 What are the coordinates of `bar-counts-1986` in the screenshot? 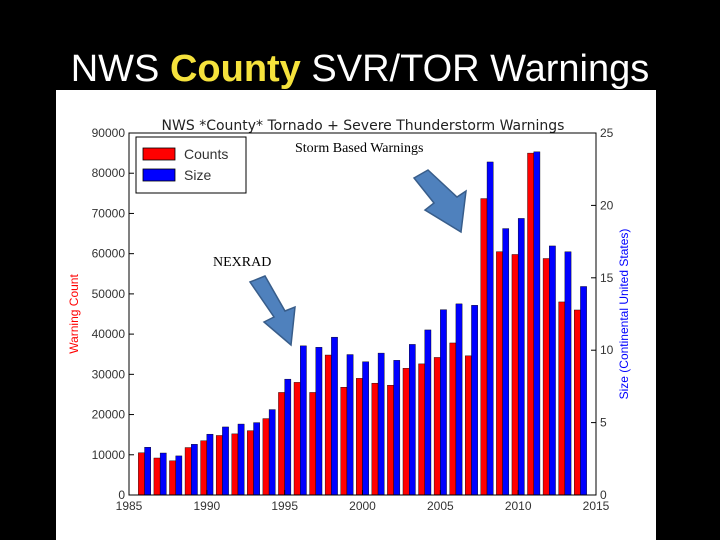 It's located at (141, 474).